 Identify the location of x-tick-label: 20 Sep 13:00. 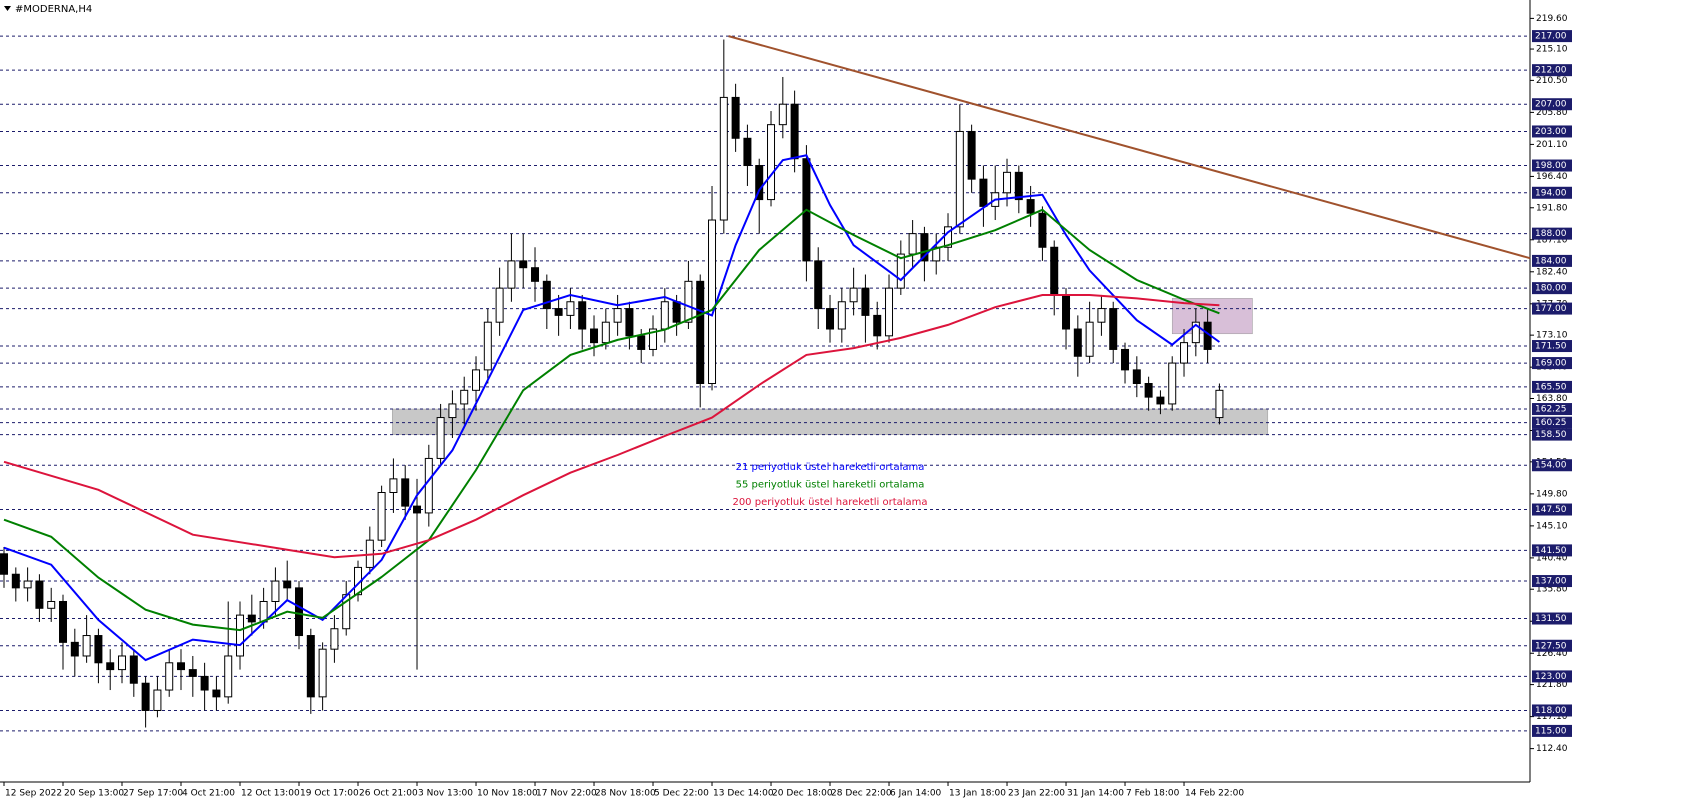
(94, 794).